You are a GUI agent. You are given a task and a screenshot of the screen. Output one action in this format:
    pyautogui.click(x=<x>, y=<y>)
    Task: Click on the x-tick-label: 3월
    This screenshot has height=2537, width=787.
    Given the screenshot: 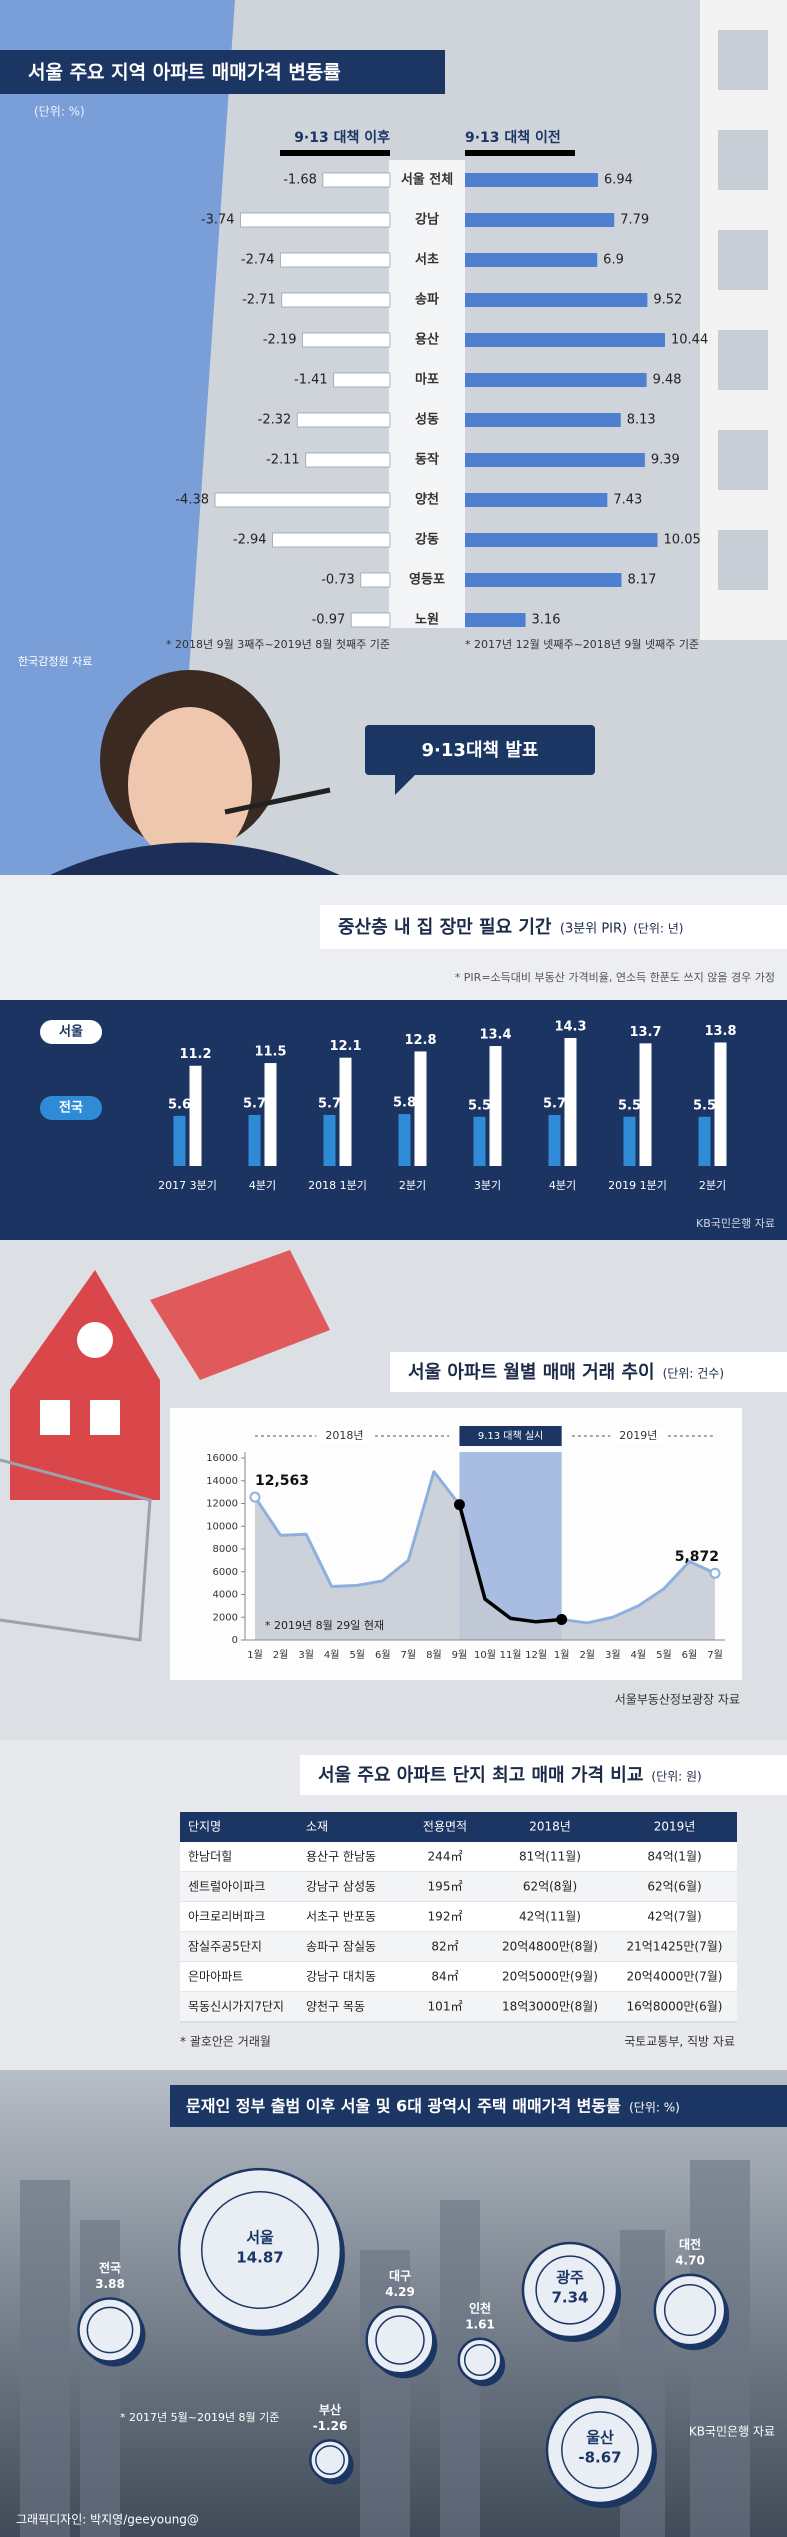 What is the action you would take?
    pyautogui.click(x=613, y=1655)
    